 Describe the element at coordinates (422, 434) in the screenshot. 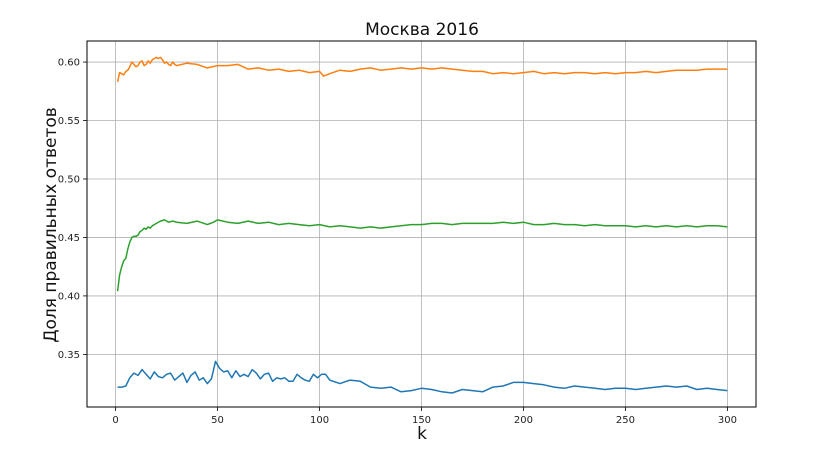

I see `x-axis-label: k` at that location.